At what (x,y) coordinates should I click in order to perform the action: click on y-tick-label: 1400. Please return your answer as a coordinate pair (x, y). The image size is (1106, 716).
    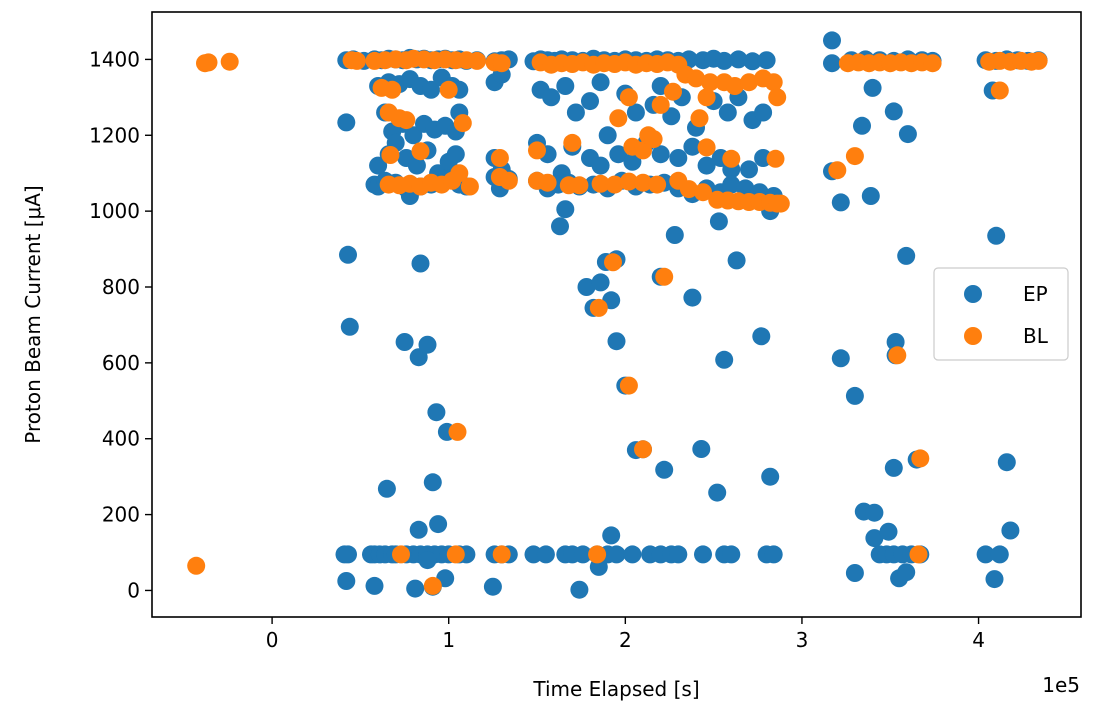
    Looking at the image, I should click on (114, 59).